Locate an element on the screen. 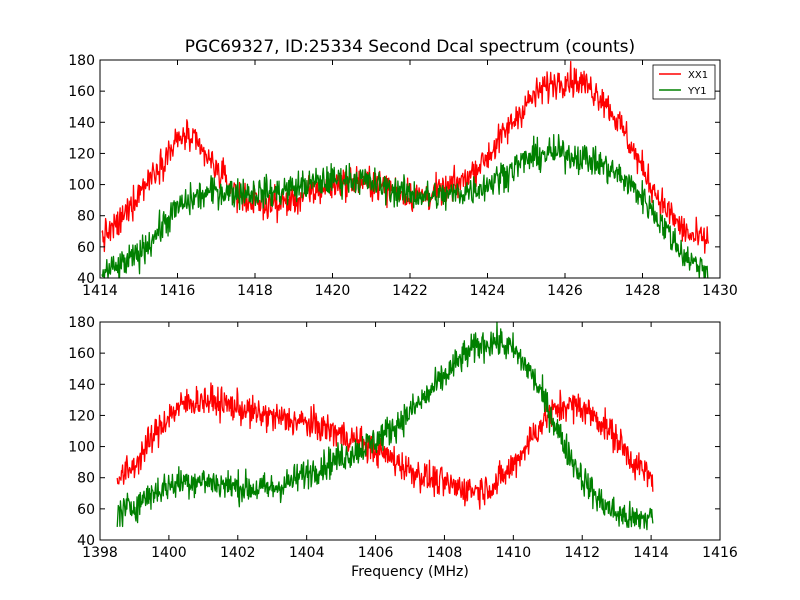 This screenshot has height=600, width=800. bottom-x-tick-label: 1400 is located at coordinates (169, 553).